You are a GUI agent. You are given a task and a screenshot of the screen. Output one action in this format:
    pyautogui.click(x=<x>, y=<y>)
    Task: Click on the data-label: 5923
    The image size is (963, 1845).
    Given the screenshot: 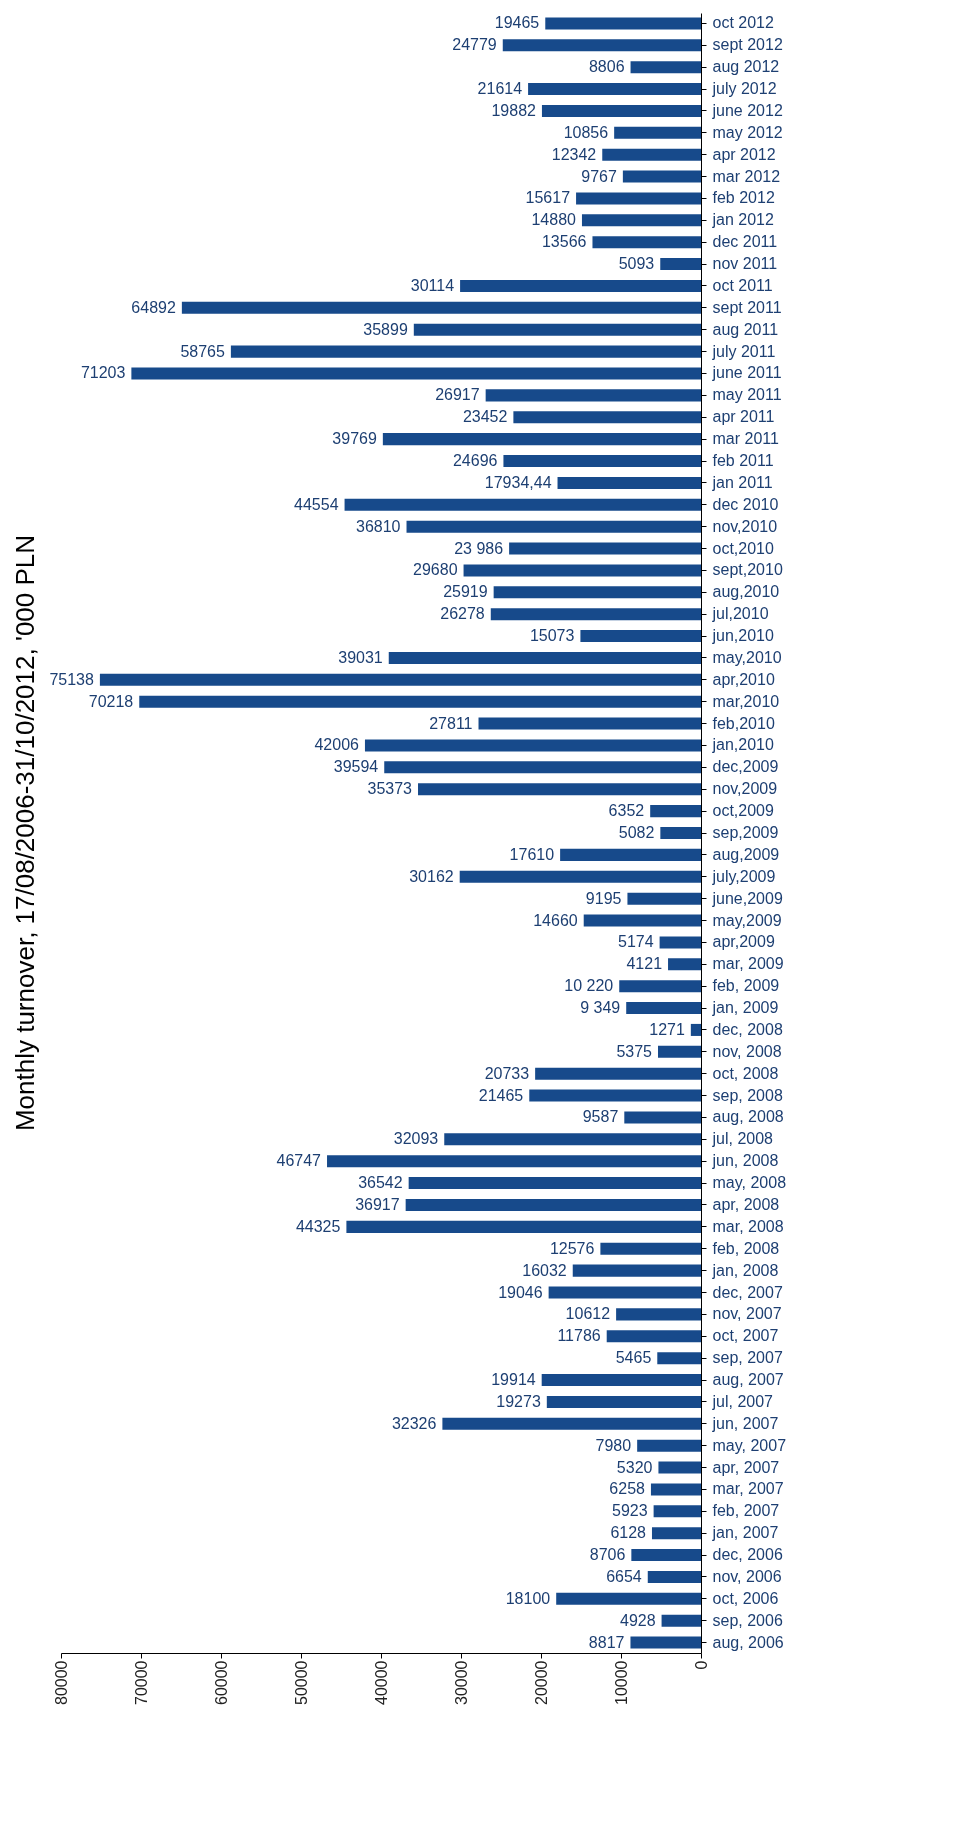 What is the action you would take?
    pyautogui.click(x=630, y=1511)
    